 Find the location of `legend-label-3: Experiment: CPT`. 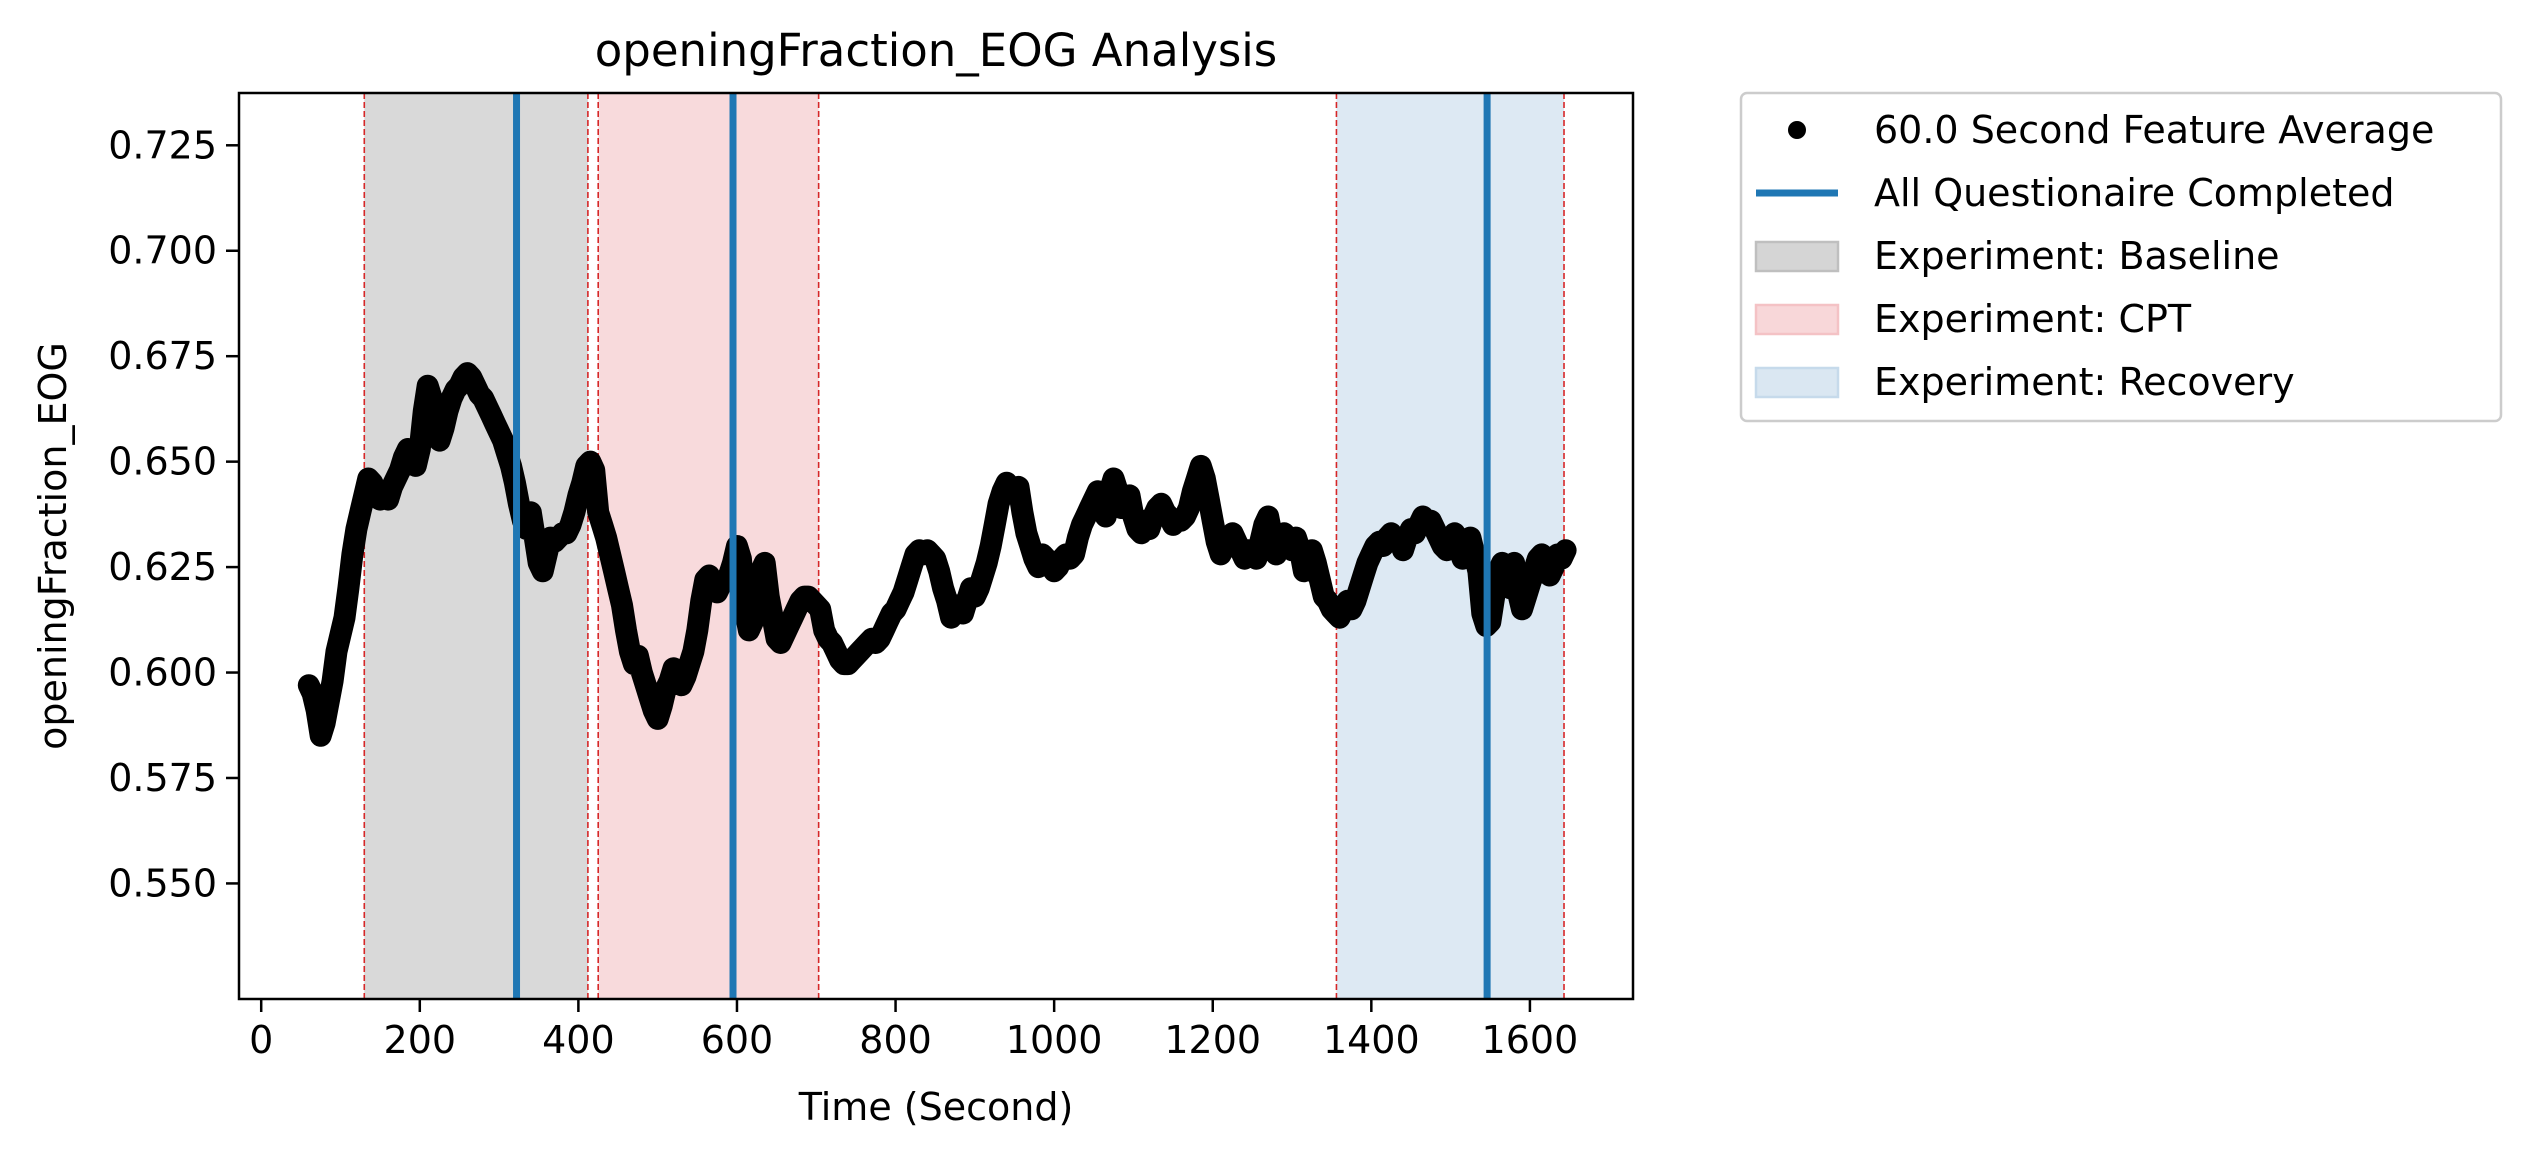

legend-label-3: Experiment: CPT is located at coordinates (2033, 319).